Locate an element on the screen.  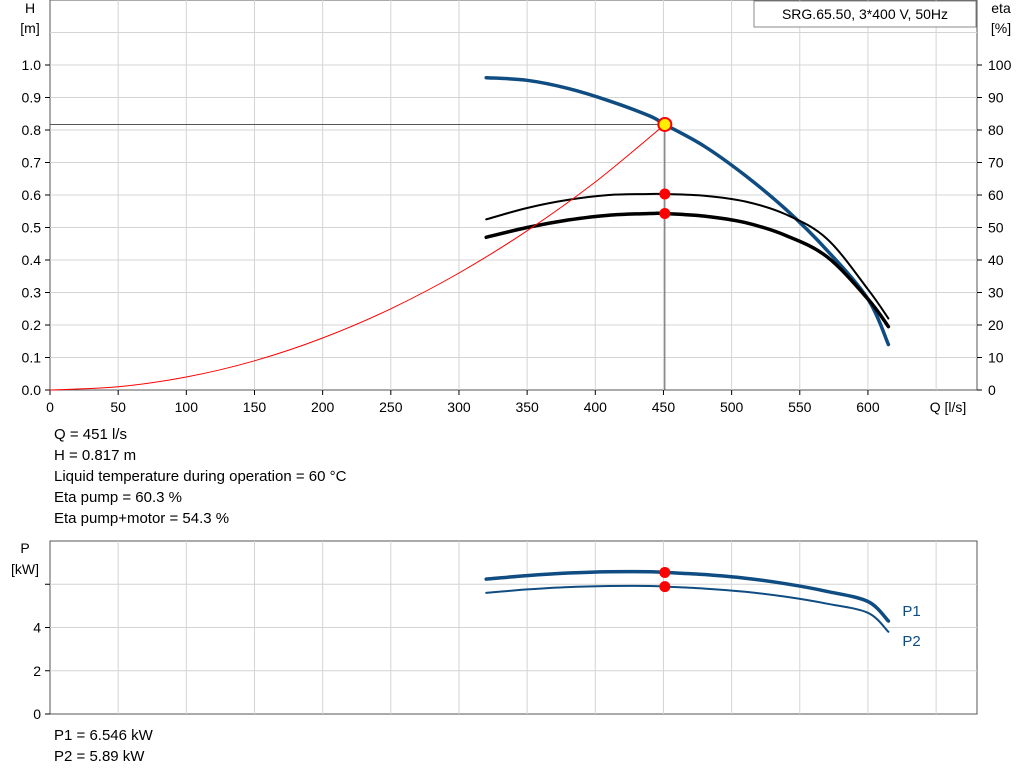
head-duty-marker is located at coordinates (665, 124).